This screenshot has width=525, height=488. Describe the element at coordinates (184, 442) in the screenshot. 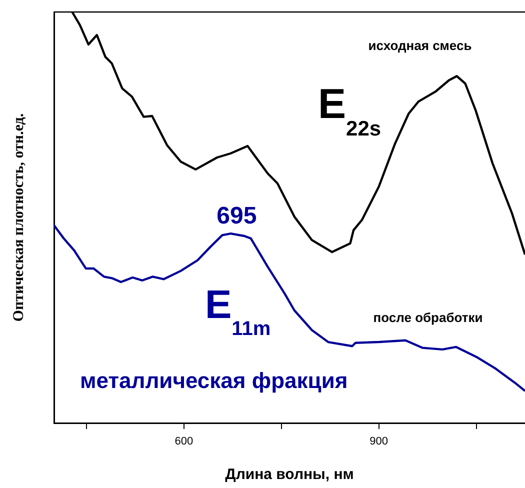

I see `x-tick-label: 600` at that location.